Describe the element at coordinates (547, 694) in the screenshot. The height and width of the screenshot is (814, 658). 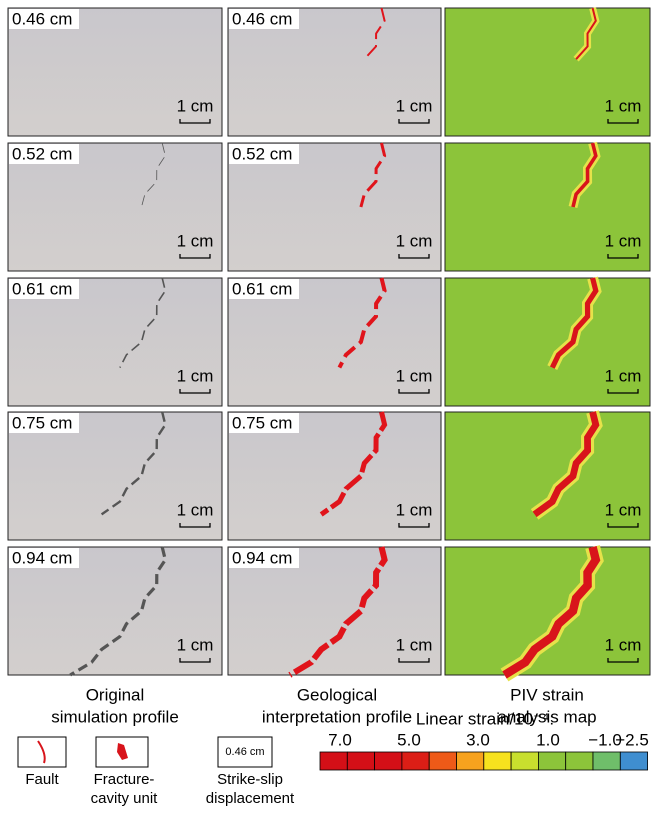
I see `column-title: PIV strain` at that location.